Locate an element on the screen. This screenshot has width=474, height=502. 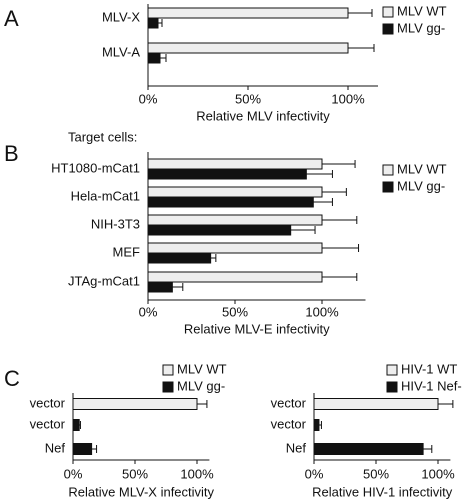
y-tick-label: NIH-3T3 is located at coordinates (115, 223).